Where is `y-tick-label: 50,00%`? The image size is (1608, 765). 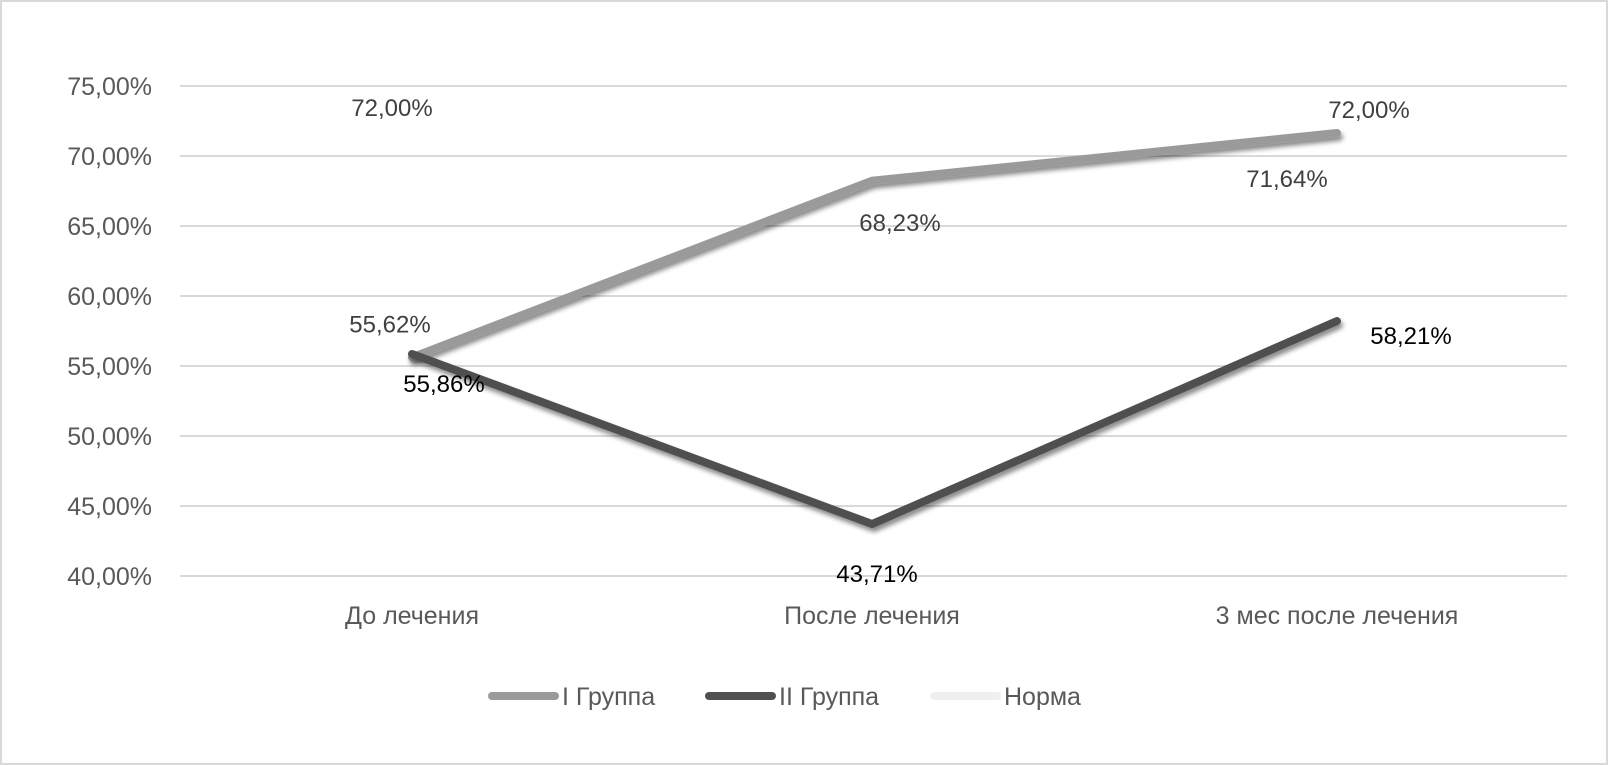
y-tick-label: 50,00% is located at coordinates (109, 437).